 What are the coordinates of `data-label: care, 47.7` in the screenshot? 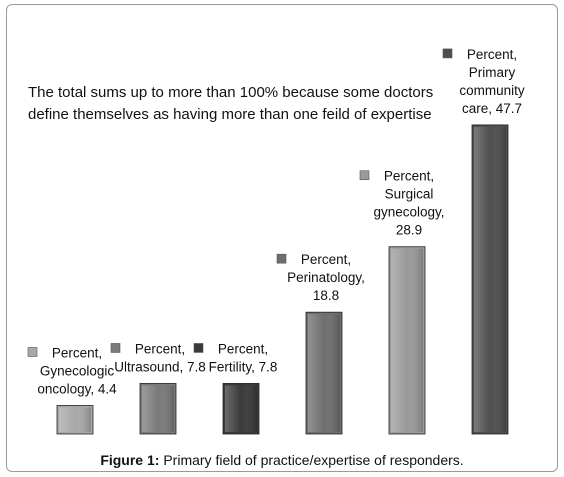 It's located at (492, 108).